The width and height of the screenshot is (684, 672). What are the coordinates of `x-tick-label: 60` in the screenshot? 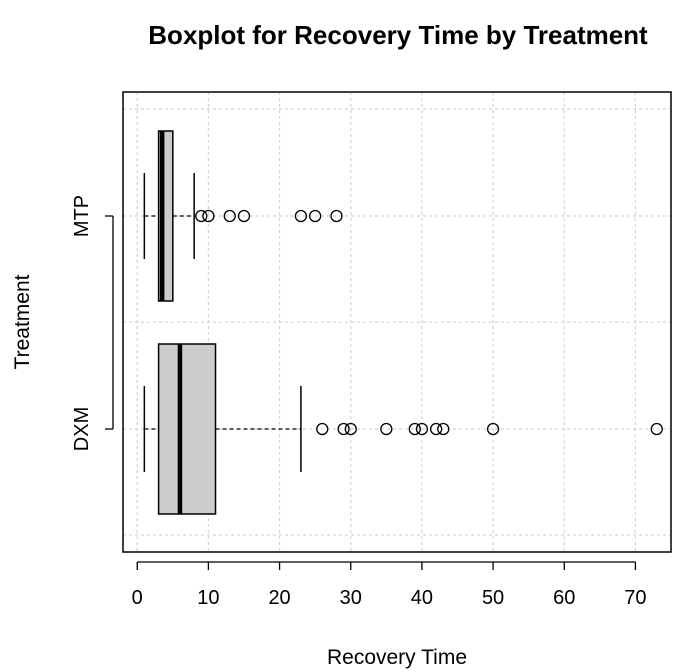 It's located at (564, 598).